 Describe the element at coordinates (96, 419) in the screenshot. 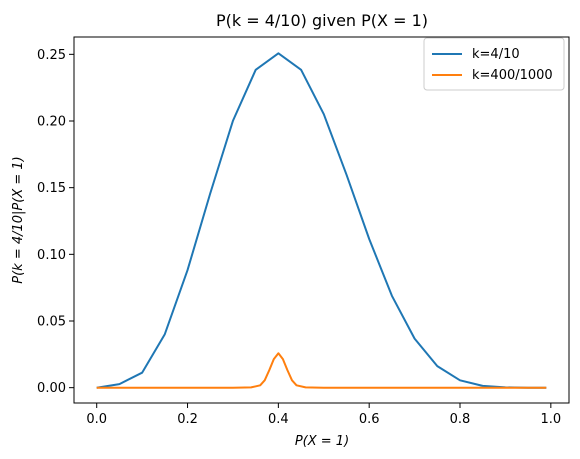

I see `x-tick-label: 0.0` at that location.